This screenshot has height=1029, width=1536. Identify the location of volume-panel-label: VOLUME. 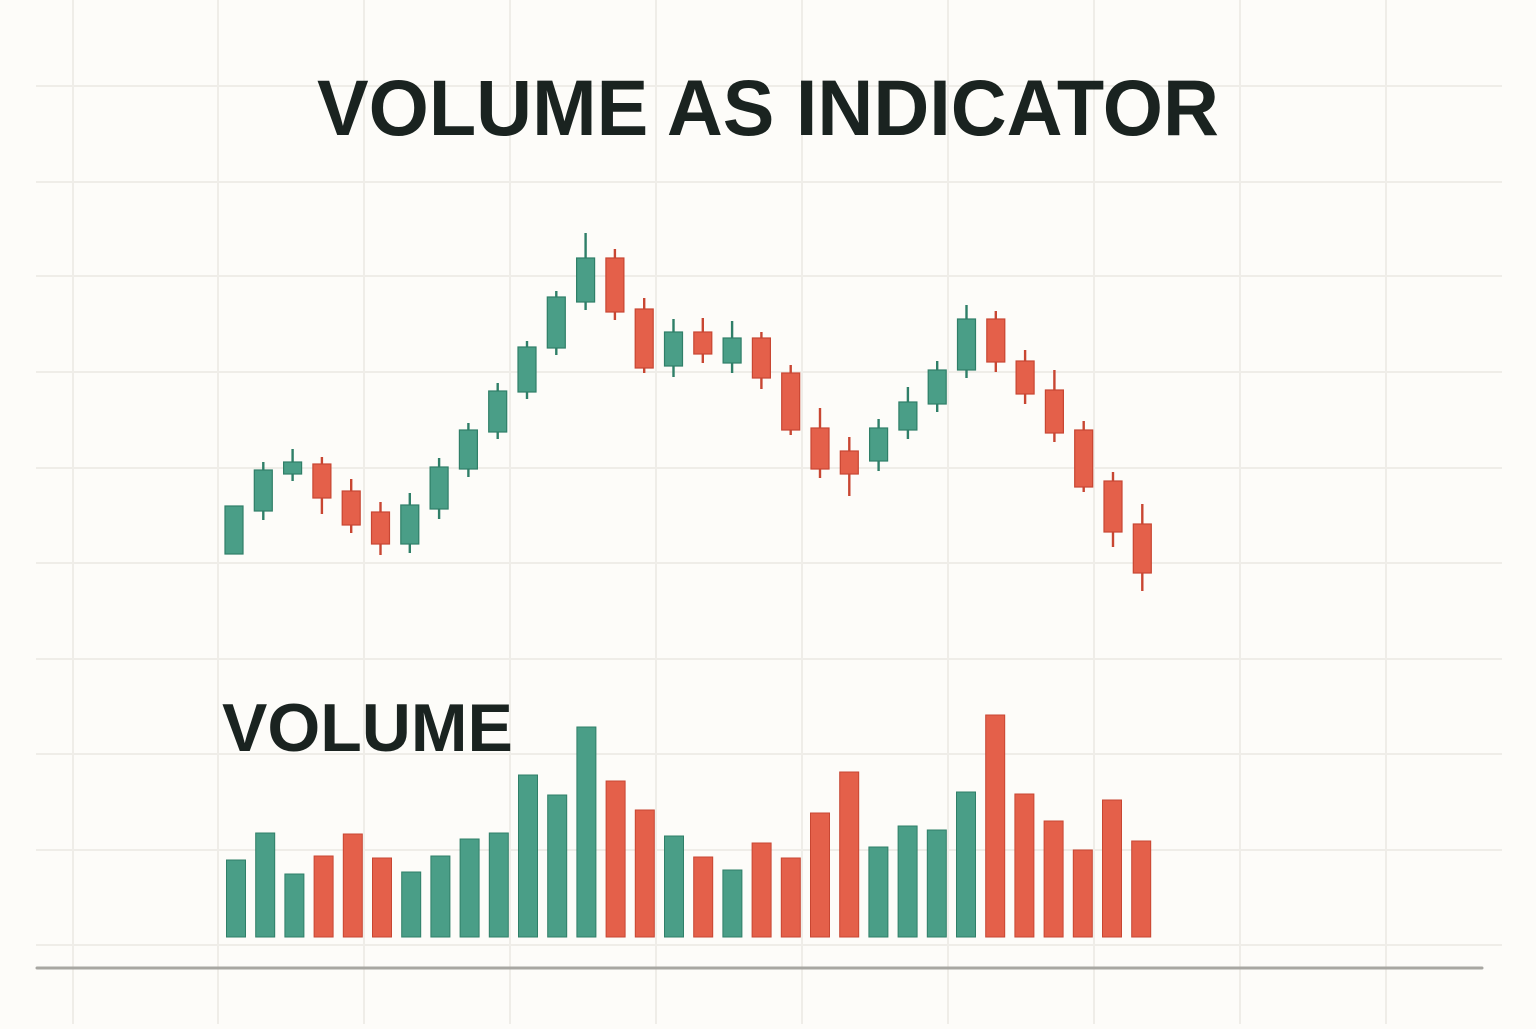
(367, 728).